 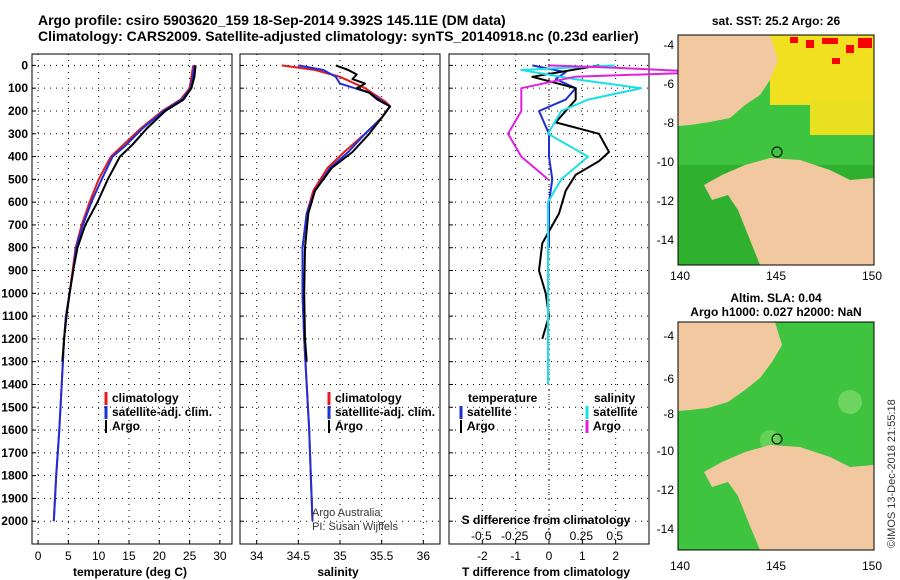 I want to click on sst-map-y-tick: -8, so click(x=668, y=123).